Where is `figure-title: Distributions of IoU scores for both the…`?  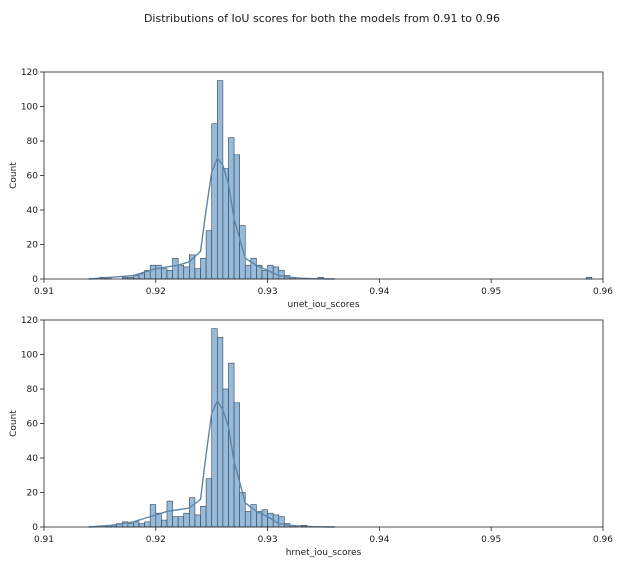 figure-title: Distributions of IoU scores for both the… is located at coordinates (322, 18).